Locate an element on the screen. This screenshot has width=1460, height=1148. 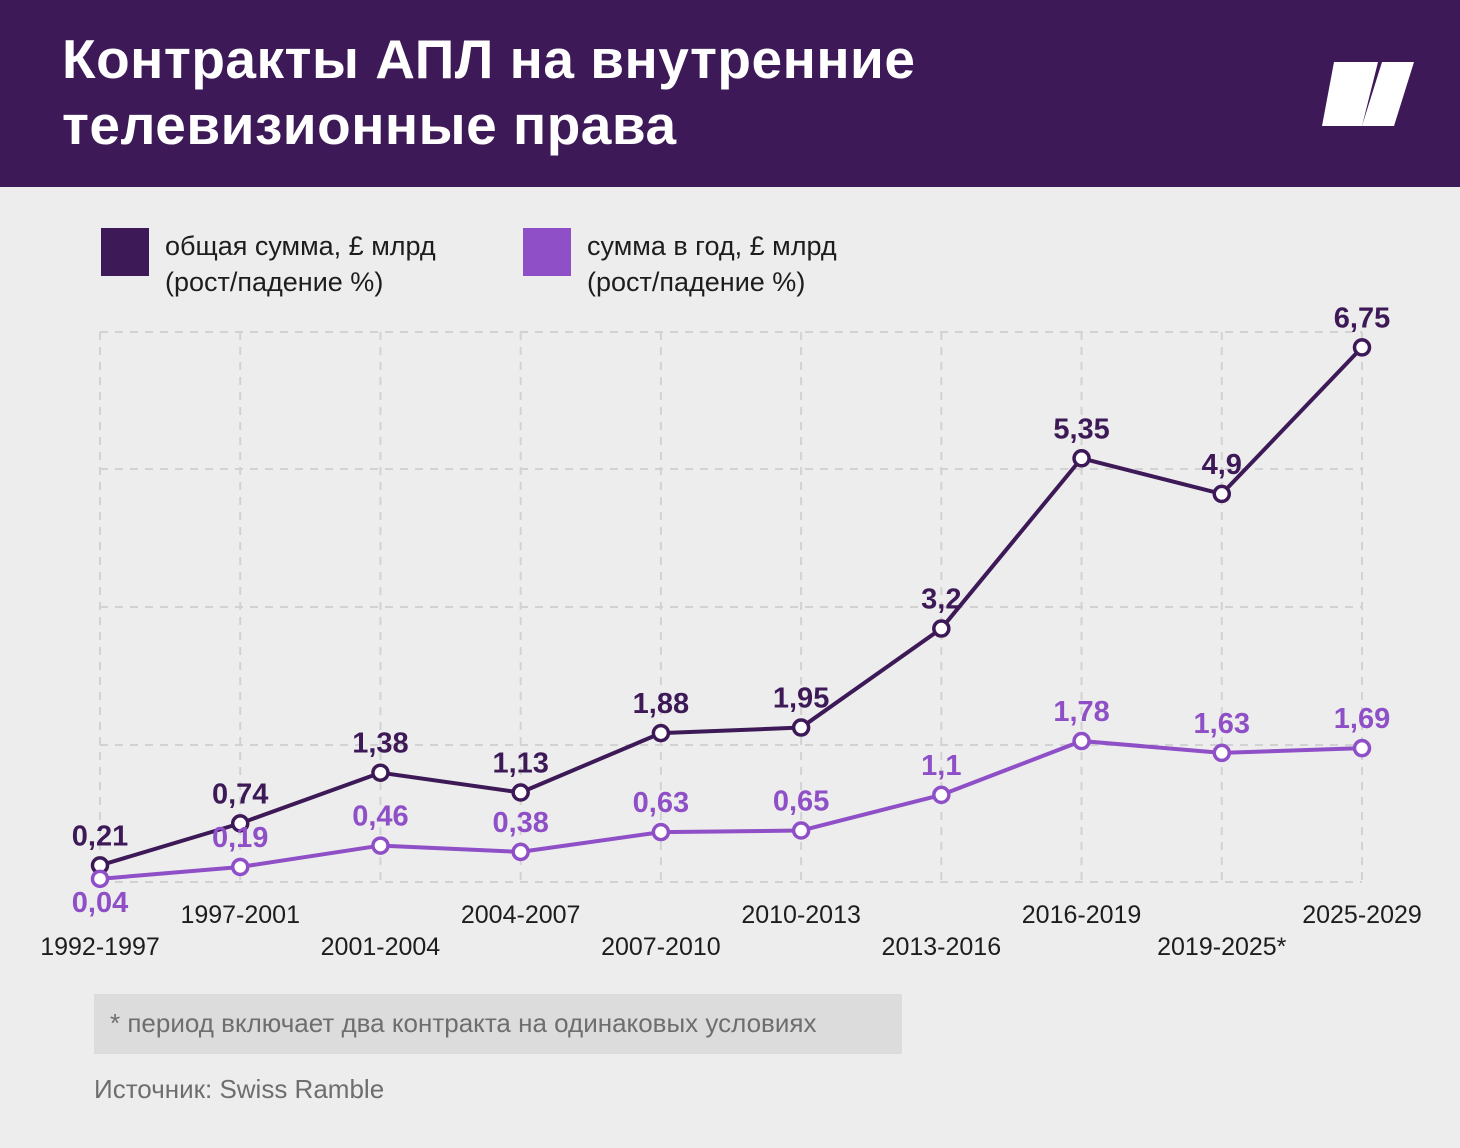
series-line-annual is located at coordinates (731, 810).